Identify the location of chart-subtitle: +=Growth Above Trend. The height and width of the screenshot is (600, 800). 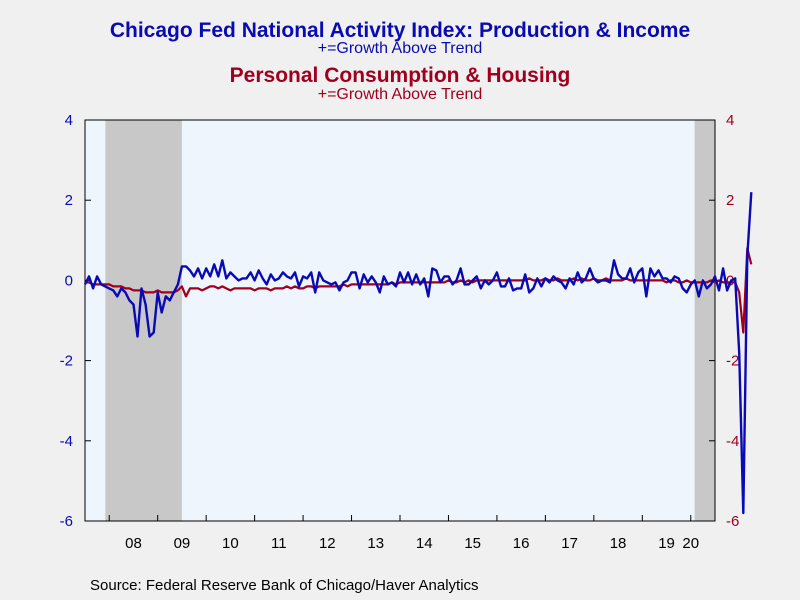
(400, 48).